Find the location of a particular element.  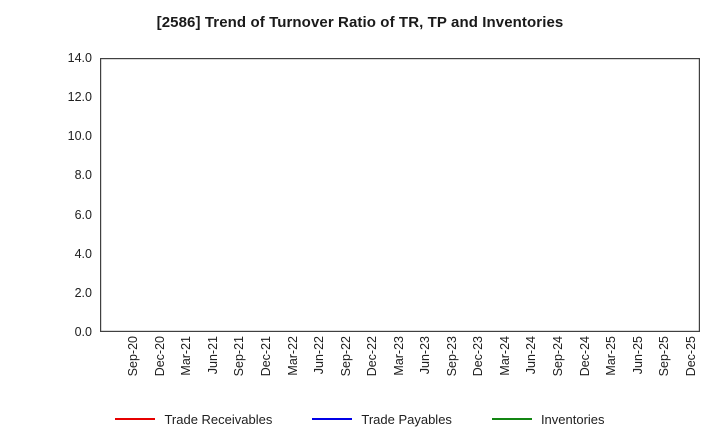

y-axis-tick-label: 10.0 is located at coordinates (79, 136).